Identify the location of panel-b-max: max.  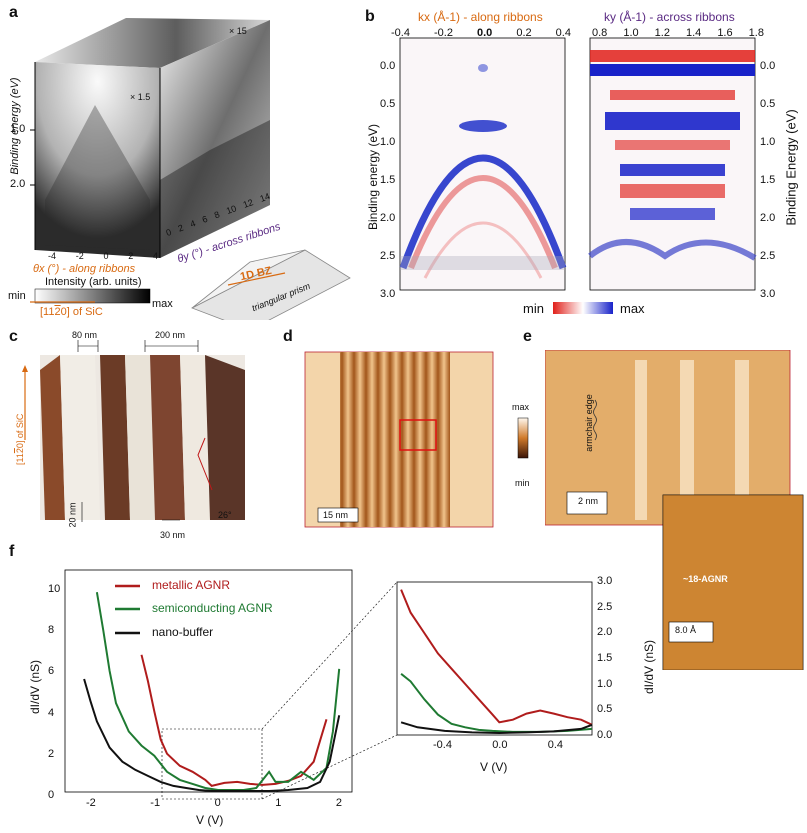
(632, 308).